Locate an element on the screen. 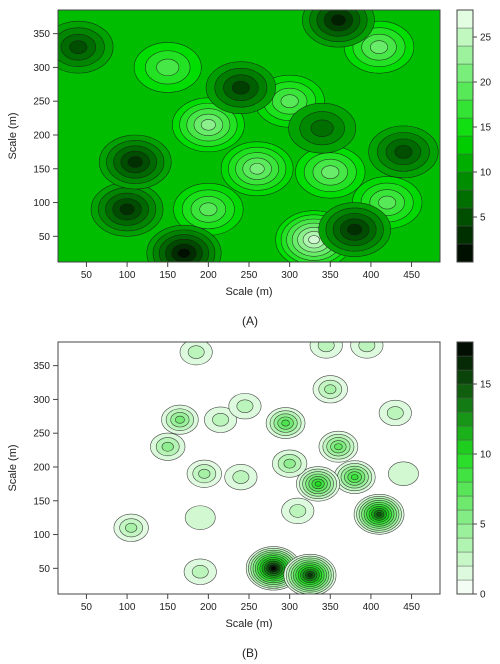  colorbar: 5 10 15 20 25 is located at coordinates (474, 136).